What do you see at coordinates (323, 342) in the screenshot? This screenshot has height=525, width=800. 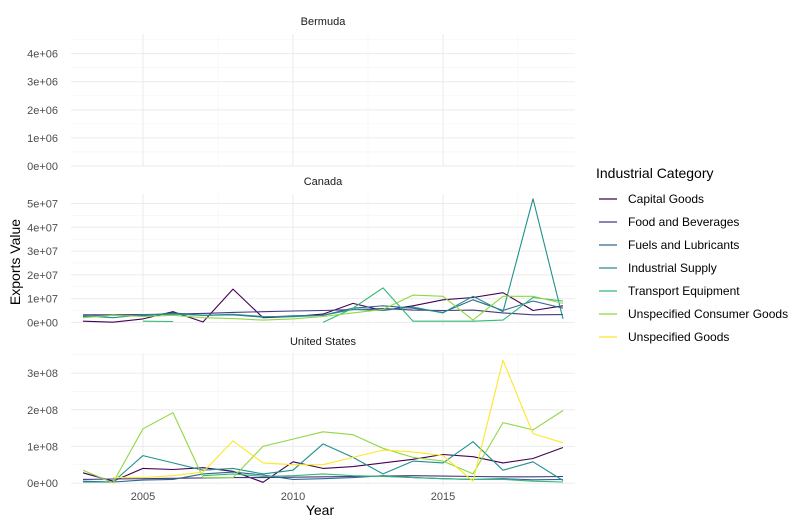 I see `panel-title: United States` at bounding box center [323, 342].